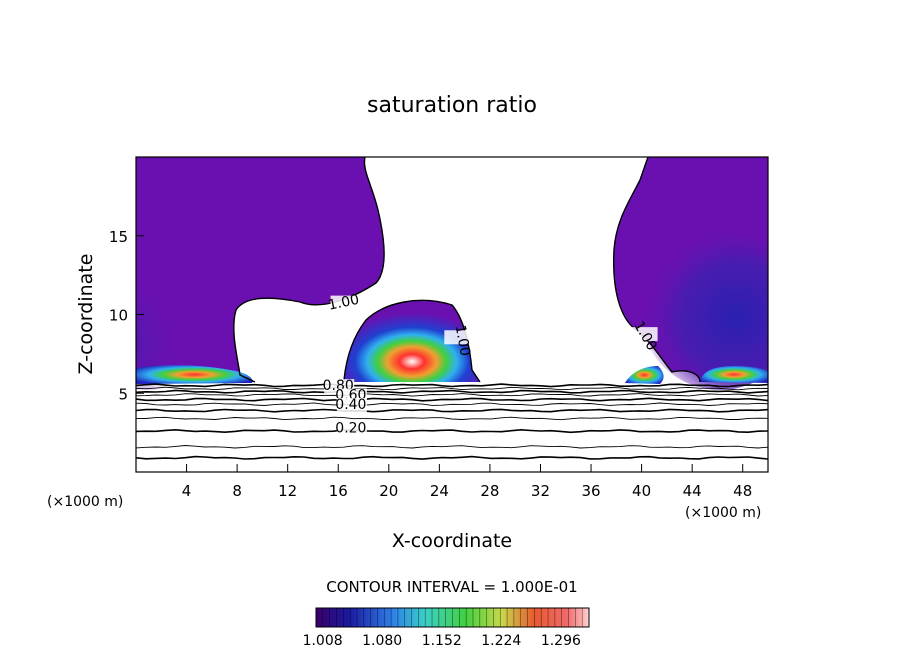 The height and width of the screenshot is (654, 904). What do you see at coordinates (590, 491) in the screenshot?
I see `x-tick-label-8: 36` at bounding box center [590, 491].